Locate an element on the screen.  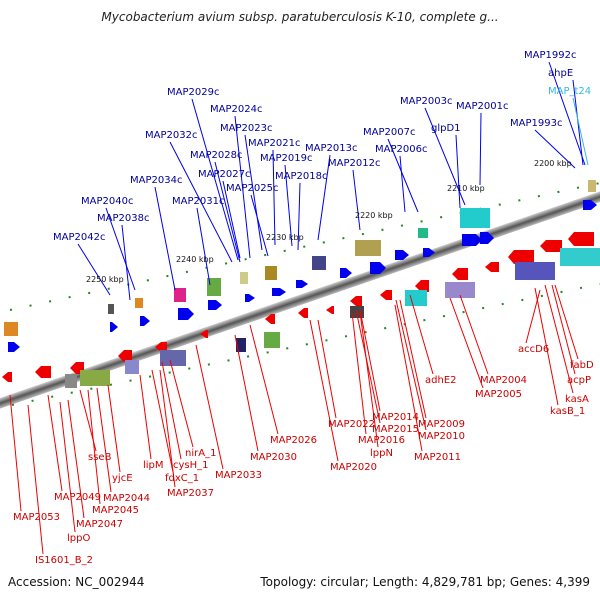
gene-label-bottom: MAP2049 is located at coordinates (77, 497).